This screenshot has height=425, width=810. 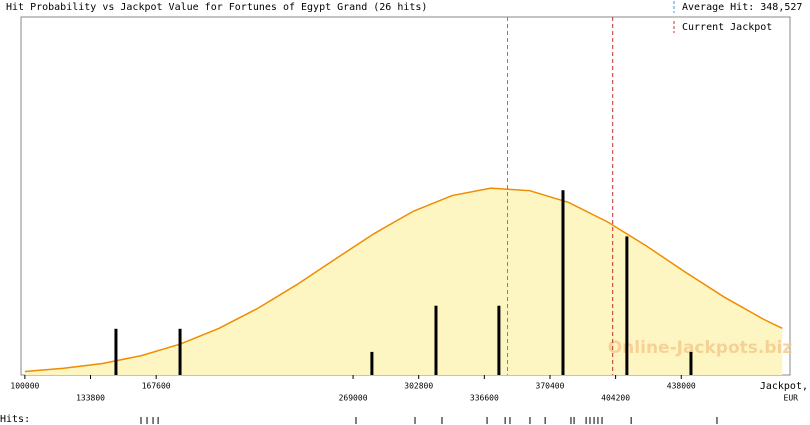 What do you see at coordinates (784, 386) in the screenshot?
I see `x-axis-label: Jackpot,` at bounding box center [784, 386].